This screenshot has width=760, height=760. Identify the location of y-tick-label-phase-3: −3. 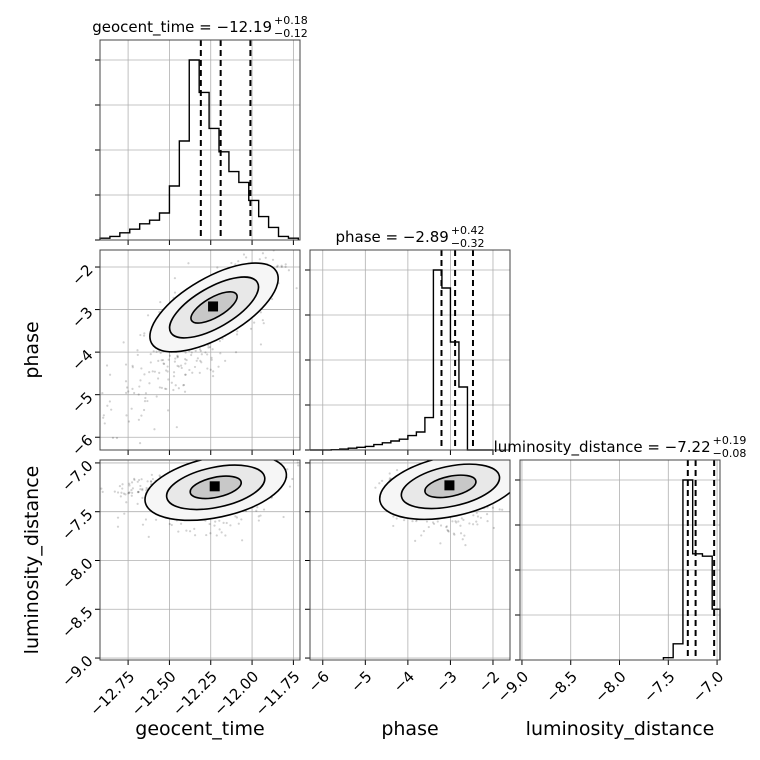
(82, 317).